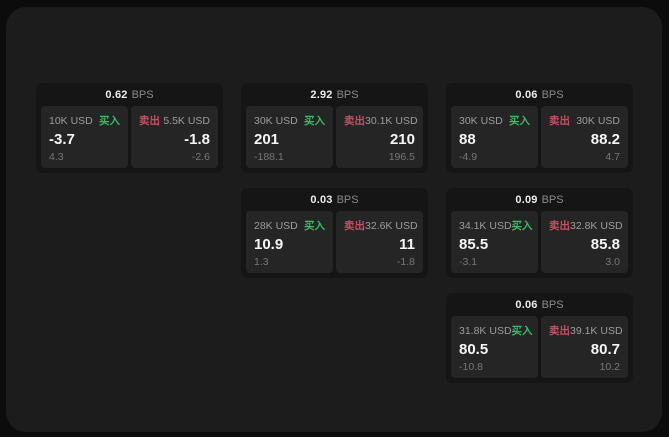 The height and width of the screenshot is (437, 669). I want to click on bps-value: 2.92, so click(321, 94).